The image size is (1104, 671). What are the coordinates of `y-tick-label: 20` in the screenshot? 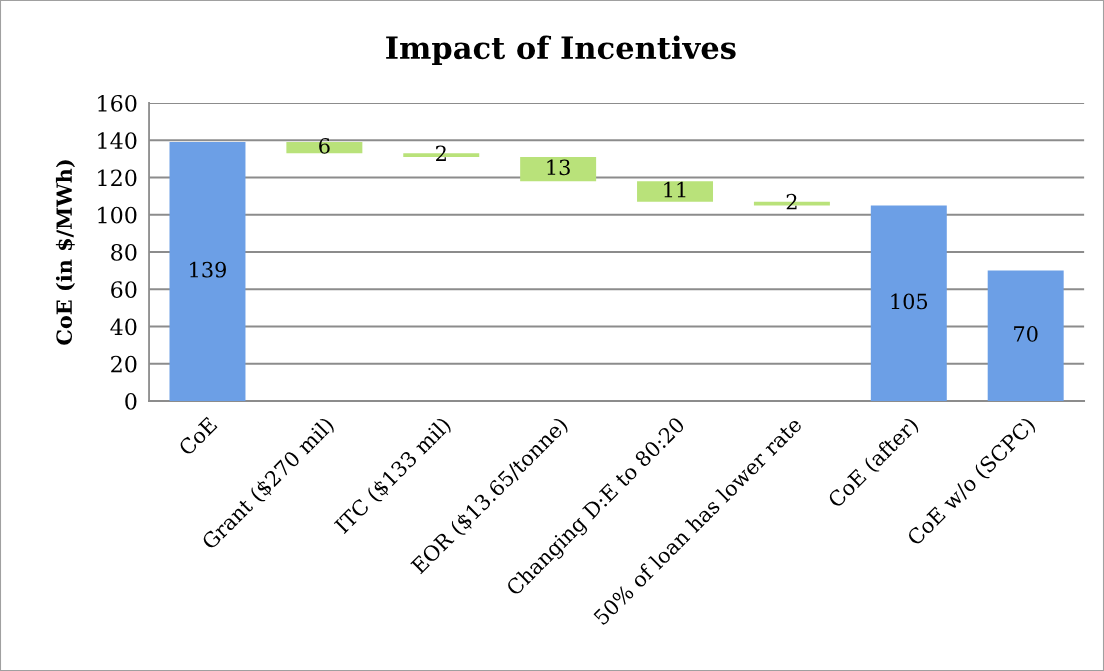 It's located at (124, 364).